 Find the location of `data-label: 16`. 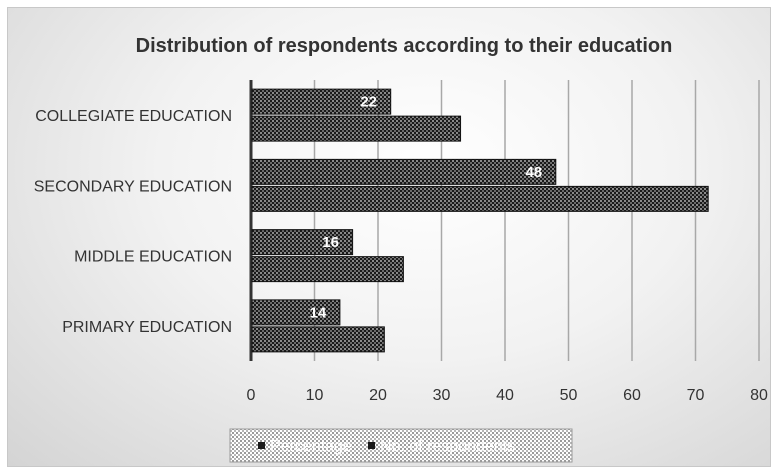

data-label: 16 is located at coordinates (330, 242).